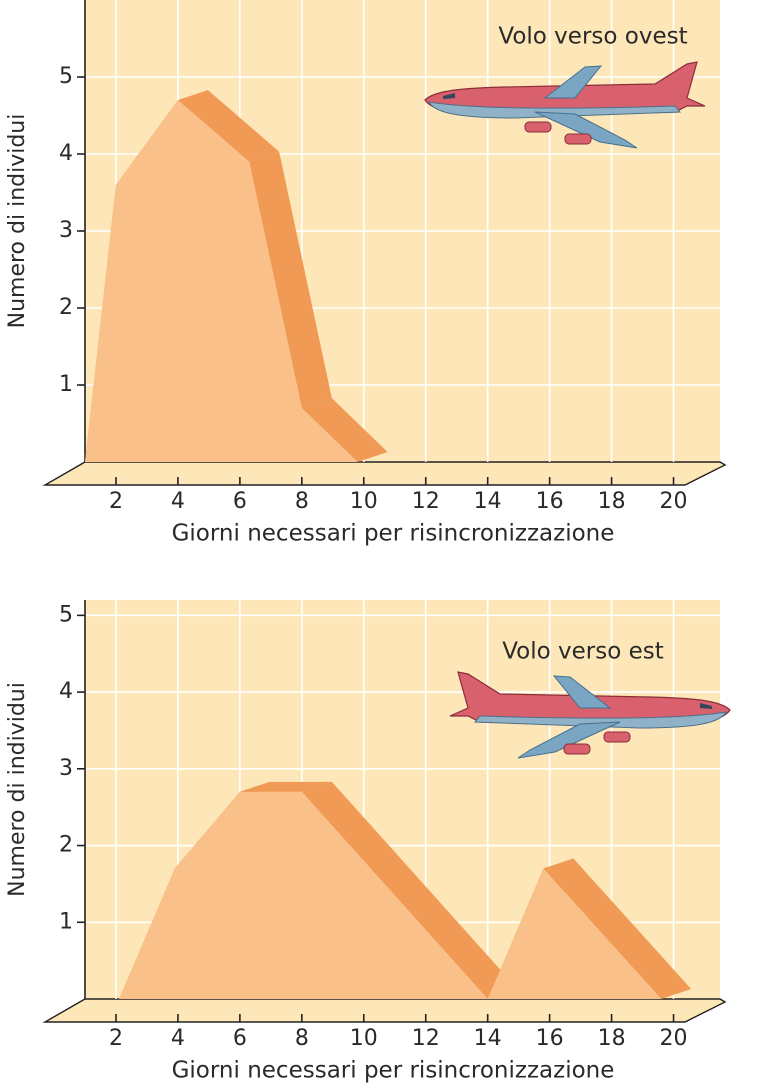 Image resolution: width=759 pixels, height=1089 pixels. I want to click on annotation: Volo verso est, so click(583, 652).